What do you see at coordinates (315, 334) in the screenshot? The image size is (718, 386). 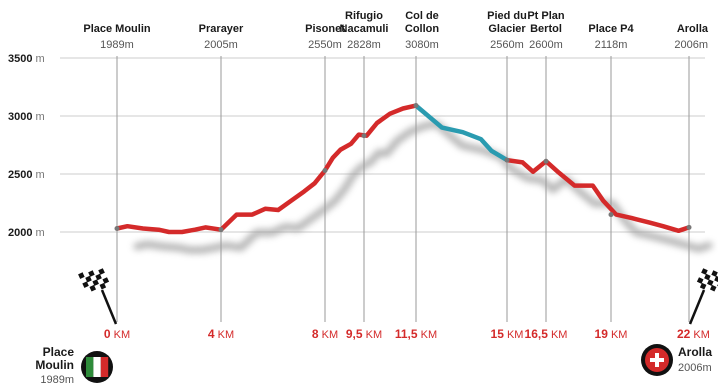 I see `km-value: 8` at bounding box center [315, 334].